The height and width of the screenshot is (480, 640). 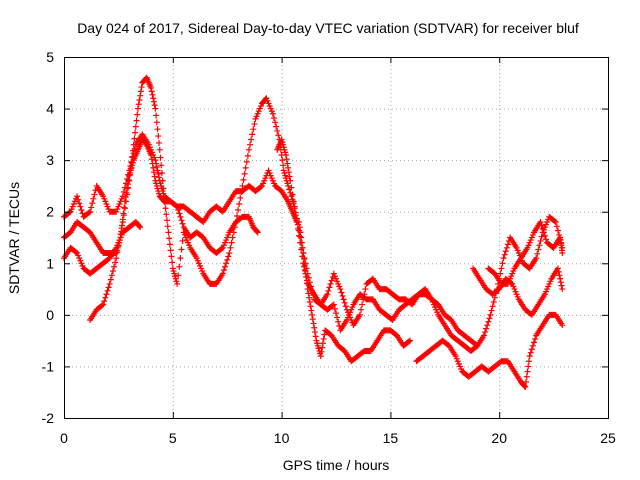 What do you see at coordinates (391, 438) in the screenshot?
I see `x-tick-label: 15` at bounding box center [391, 438].